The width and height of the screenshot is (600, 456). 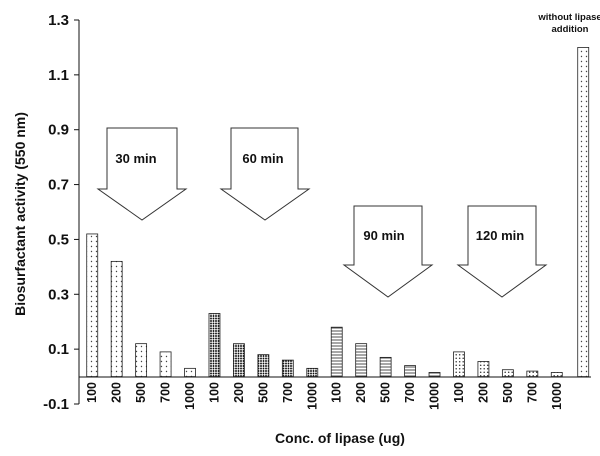 What do you see at coordinates (58, 130) in the screenshot?
I see `y-tick-label: 0.9` at bounding box center [58, 130].